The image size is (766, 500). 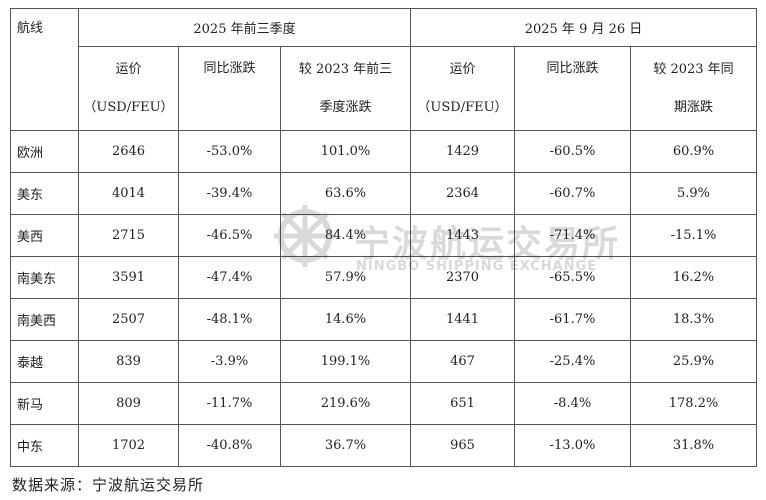 I want to click on cell-p2-vs2023: 60.9%, so click(x=693, y=151).